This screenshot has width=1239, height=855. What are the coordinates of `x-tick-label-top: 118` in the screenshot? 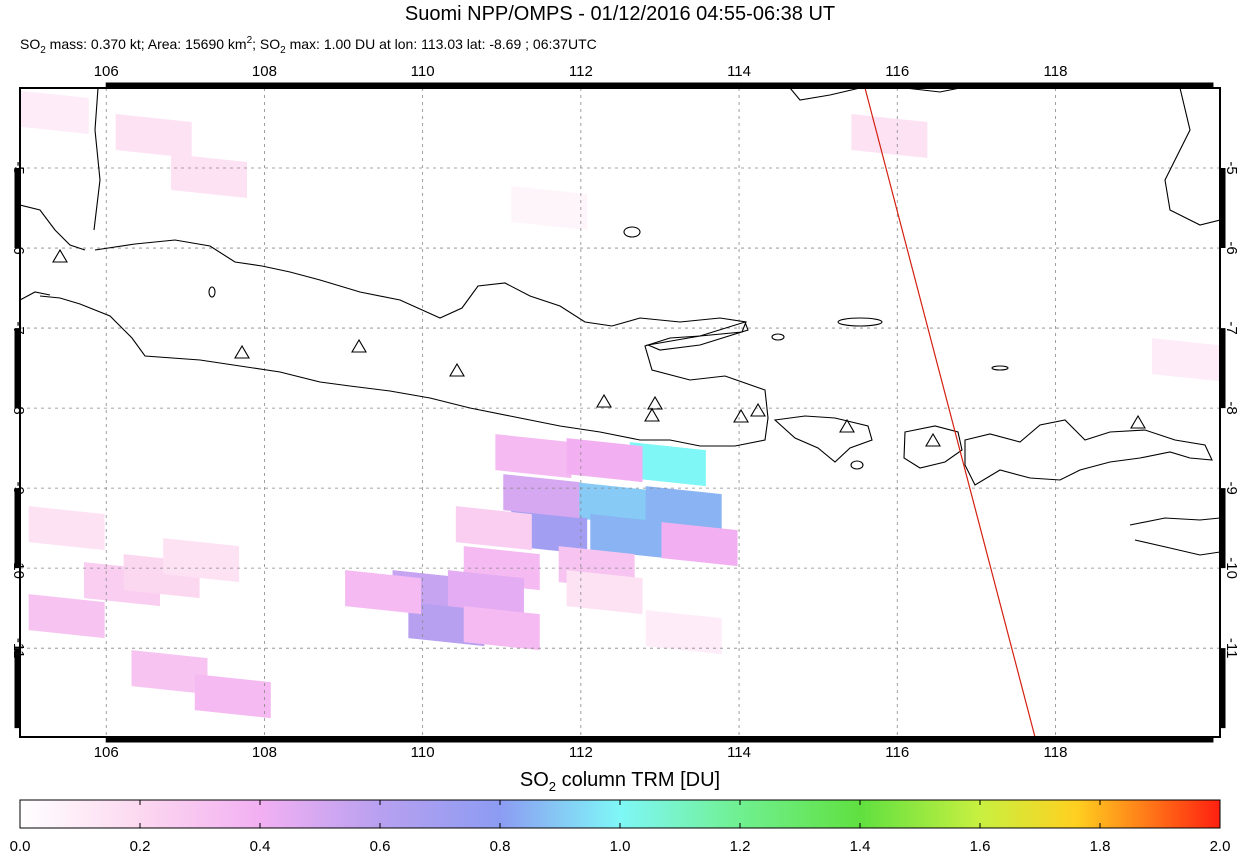 It's located at (1056, 71).